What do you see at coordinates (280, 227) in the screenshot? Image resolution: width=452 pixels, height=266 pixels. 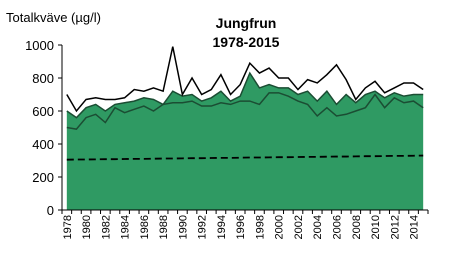 I see `x-tick-label: 2000` at bounding box center [280, 227].